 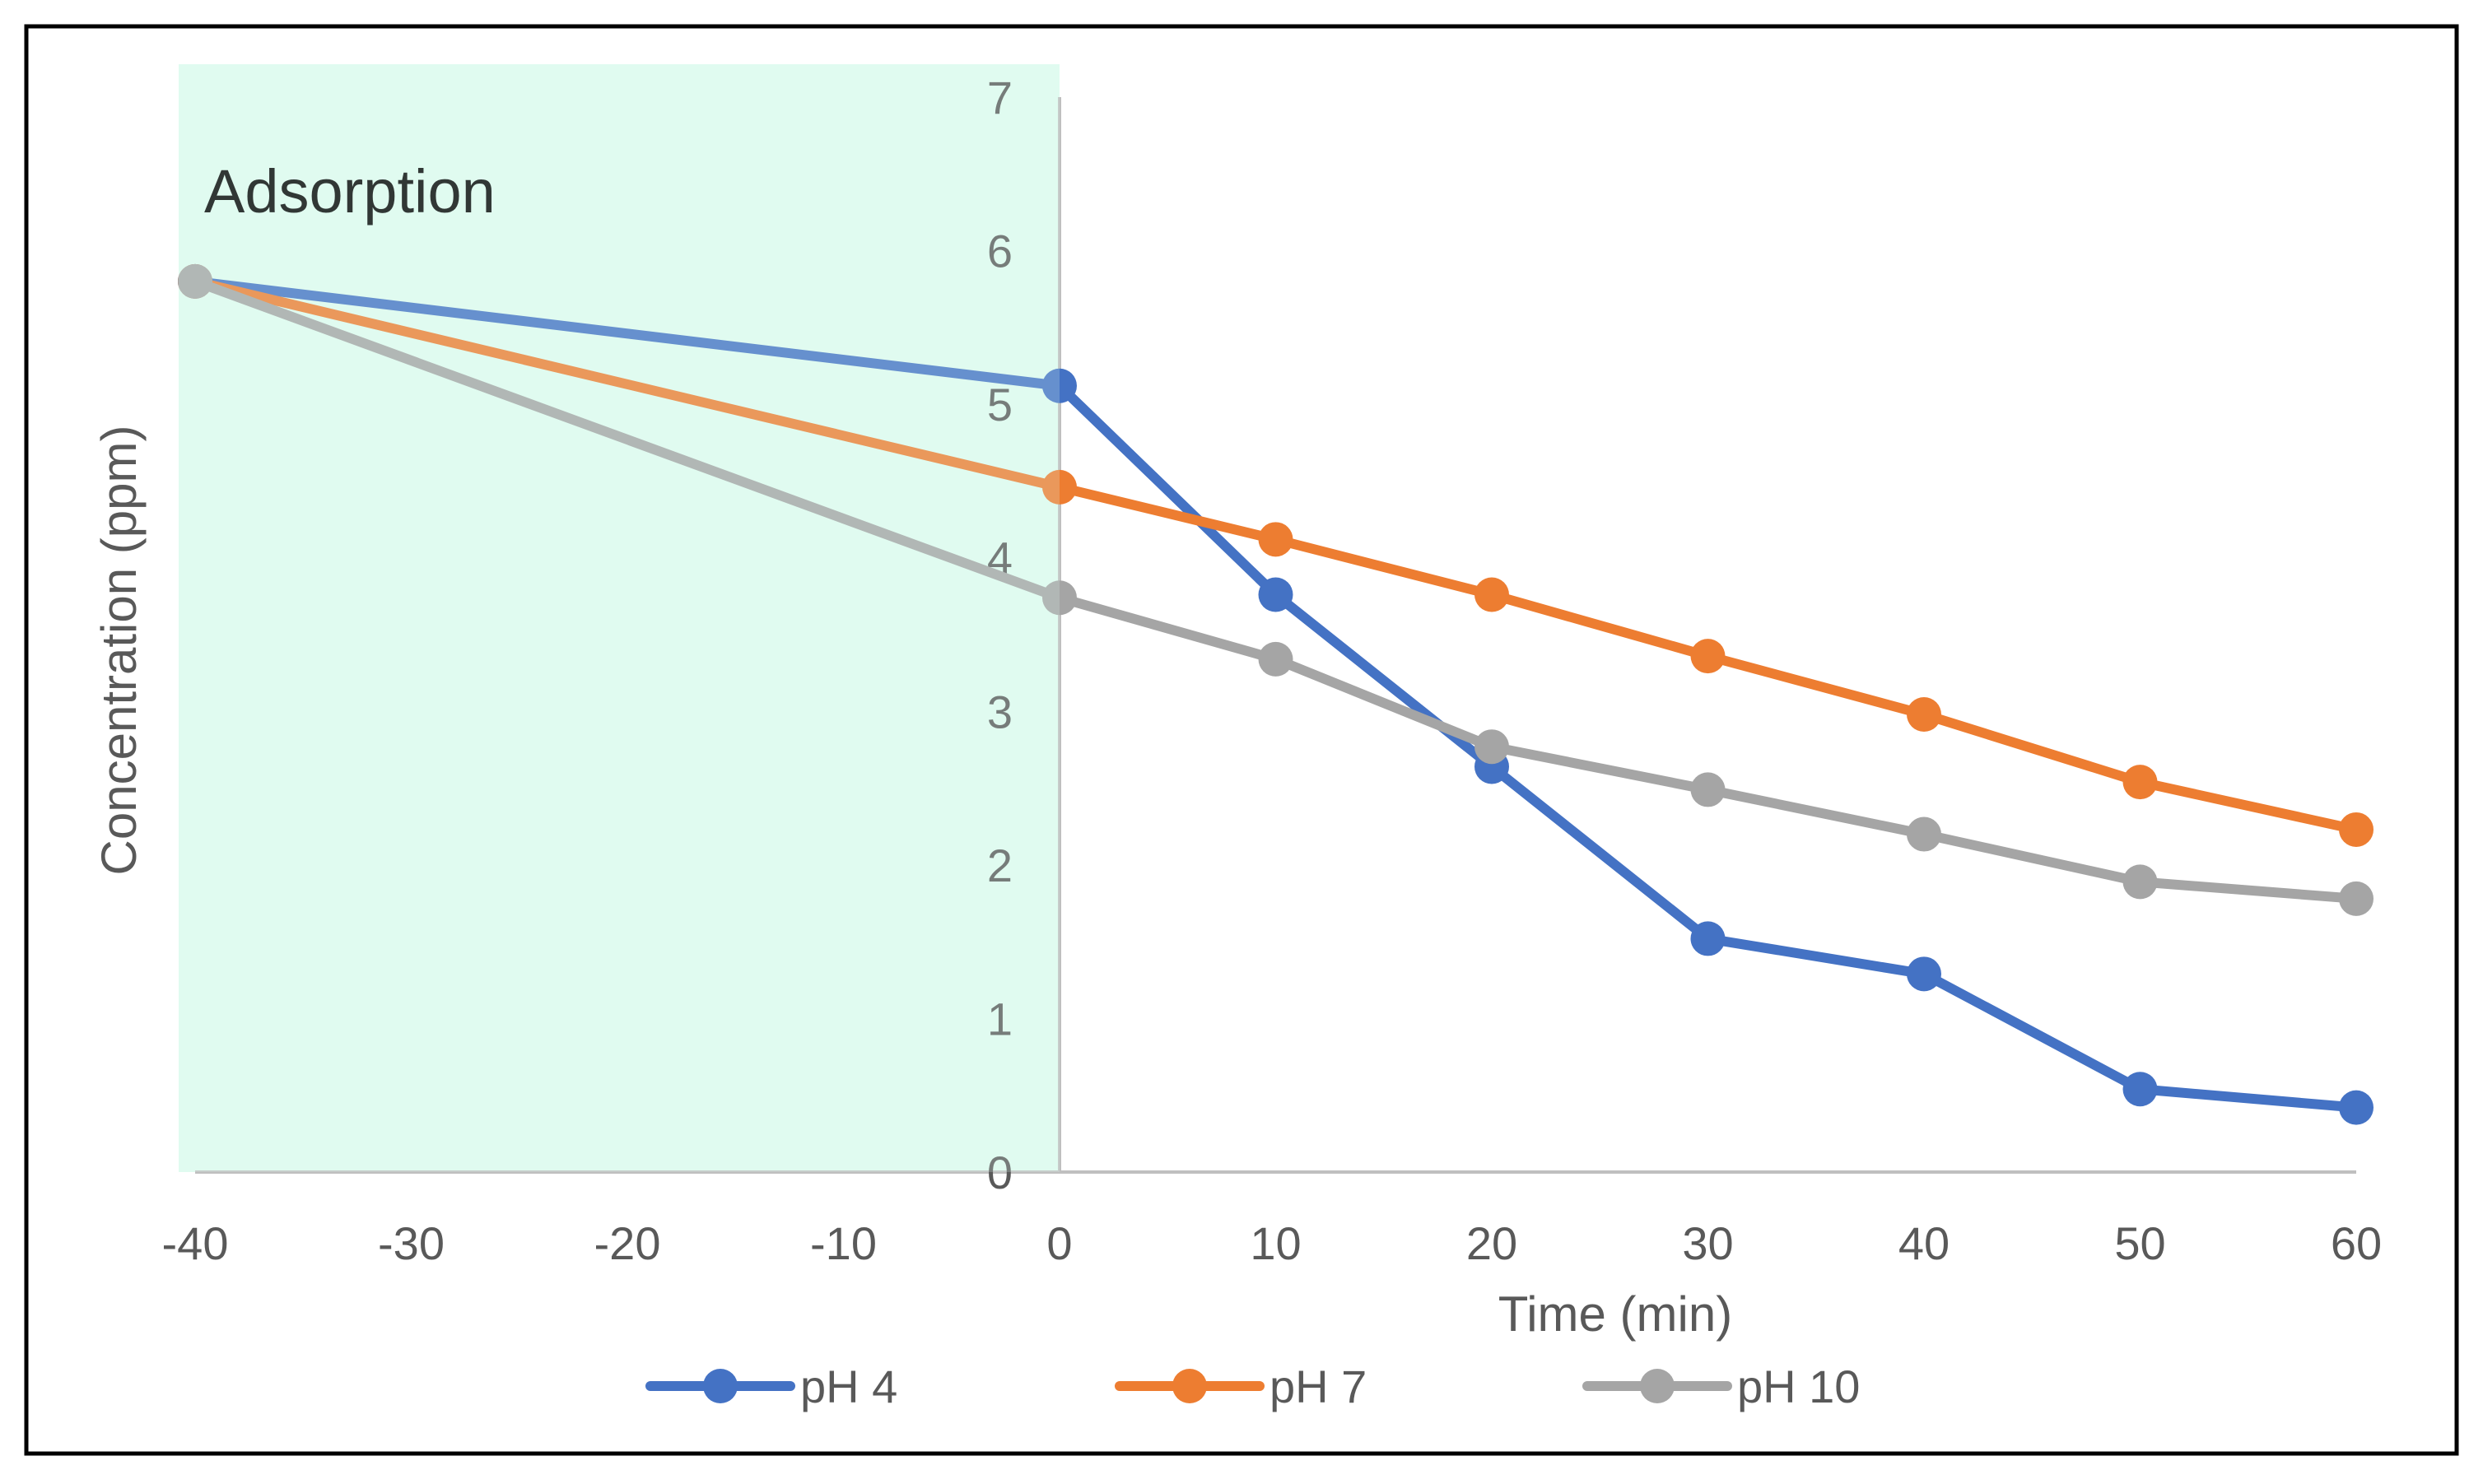 I want to click on x-tick-label: 30, so click(x=1707, y=1243).